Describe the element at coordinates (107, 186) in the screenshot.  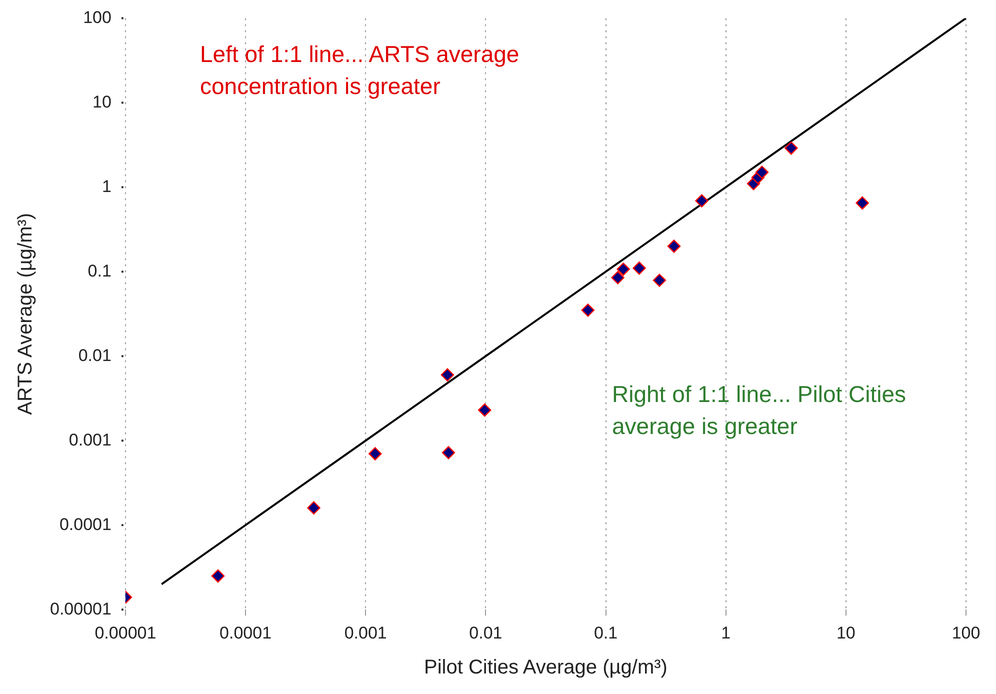
I see `y-tick-label: 1` at that location.